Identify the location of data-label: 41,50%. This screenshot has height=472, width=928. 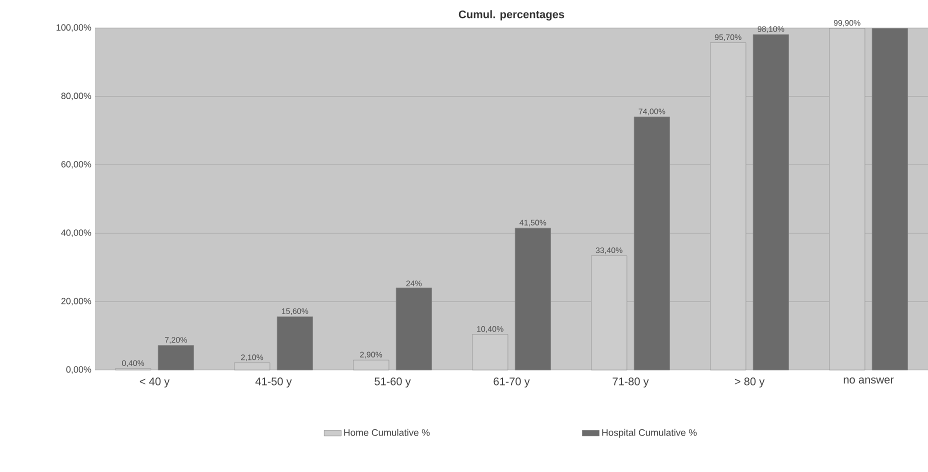
(533, 223).